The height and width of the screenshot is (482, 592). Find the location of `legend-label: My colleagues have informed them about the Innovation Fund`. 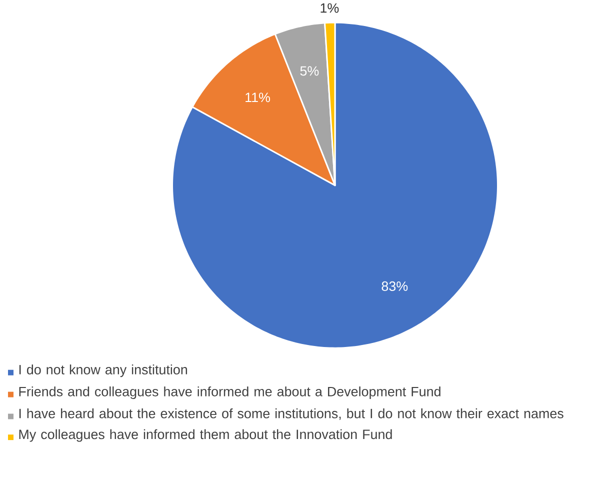

legend-label: My colleagues have informed them about the Innovation Fund is located at coordinates (205, 435).